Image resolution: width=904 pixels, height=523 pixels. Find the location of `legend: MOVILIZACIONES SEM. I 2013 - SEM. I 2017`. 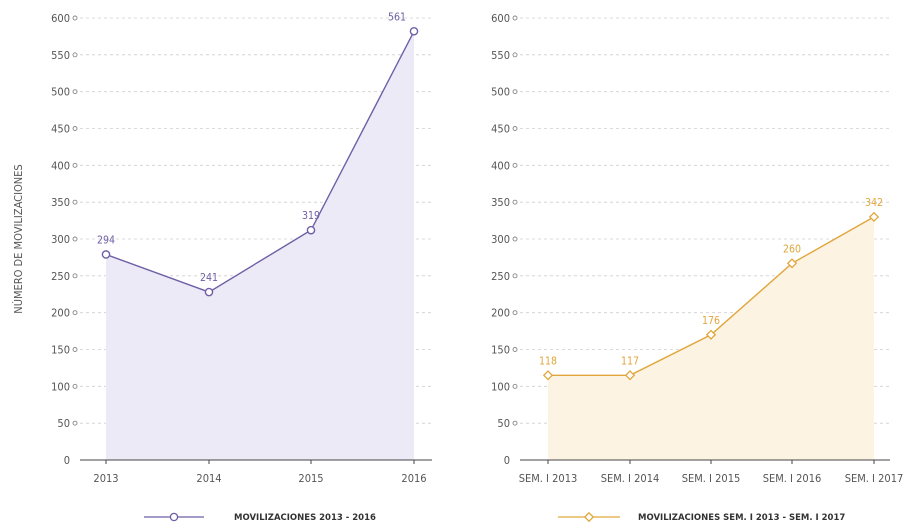

legend: MOVILIZACIONES SEM. I 2013 - SEM. I 2017 is located at coordinates (701, 517).